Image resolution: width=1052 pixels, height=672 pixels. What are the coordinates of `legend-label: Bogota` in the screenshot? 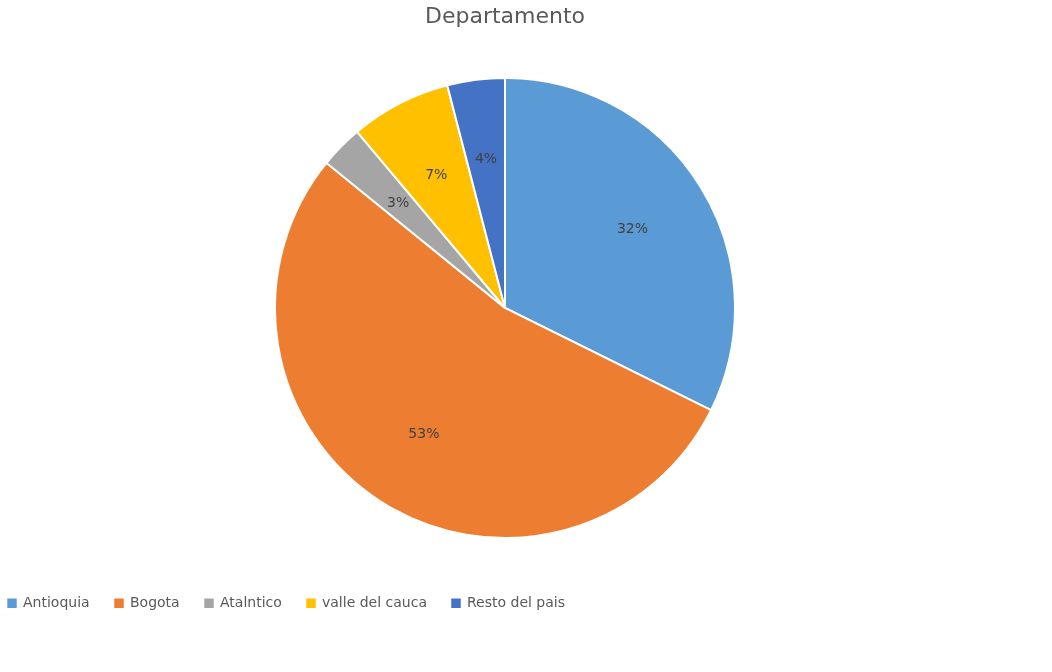 It's located at (155, 602).